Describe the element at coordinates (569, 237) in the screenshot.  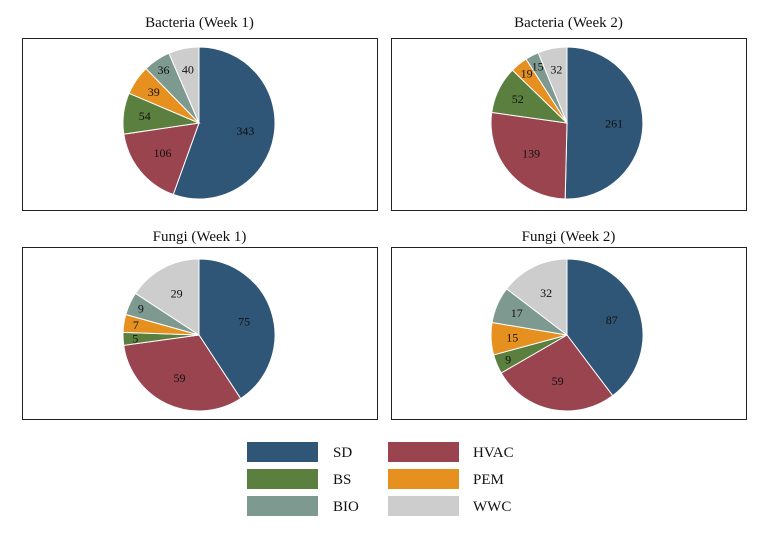
I see `panel-title: Fungi (Week 2)` at that location.